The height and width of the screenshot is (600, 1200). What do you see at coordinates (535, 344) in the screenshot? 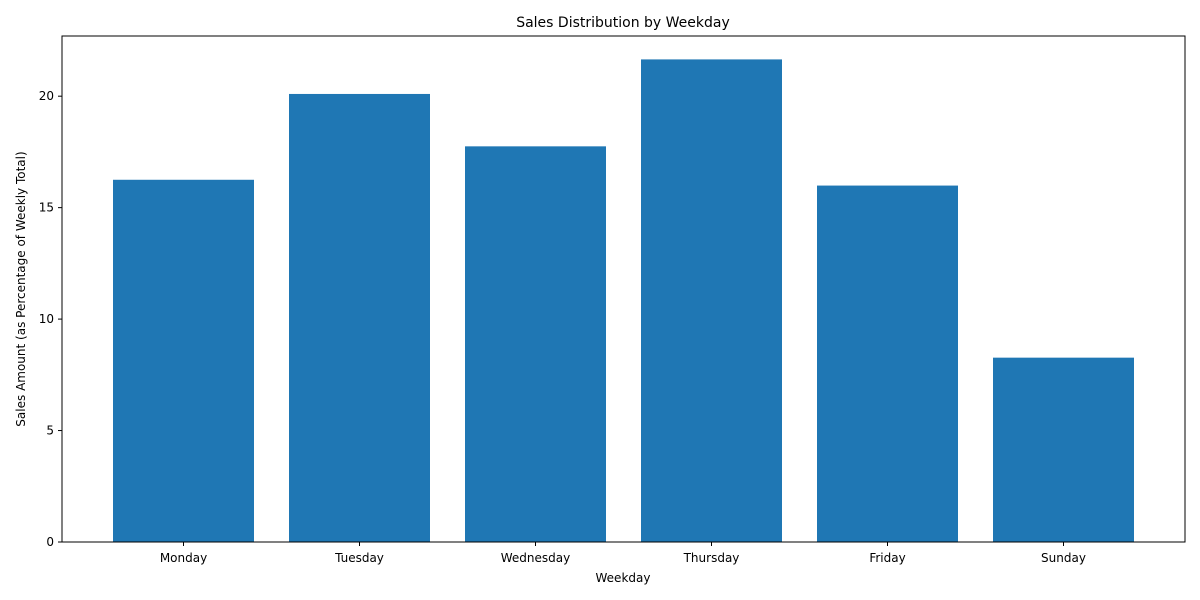
I see `bar-wednesday` at bounding box center [535, 344].